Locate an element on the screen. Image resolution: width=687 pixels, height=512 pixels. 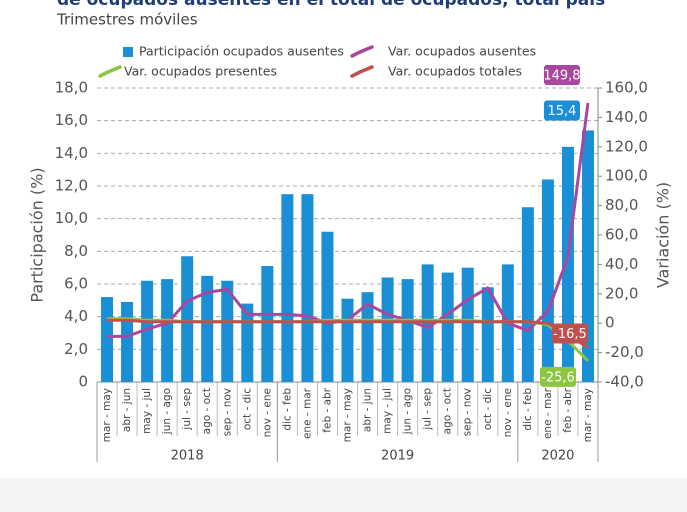
y-tick-label: 10,0 is located at coordinates (71, 218).